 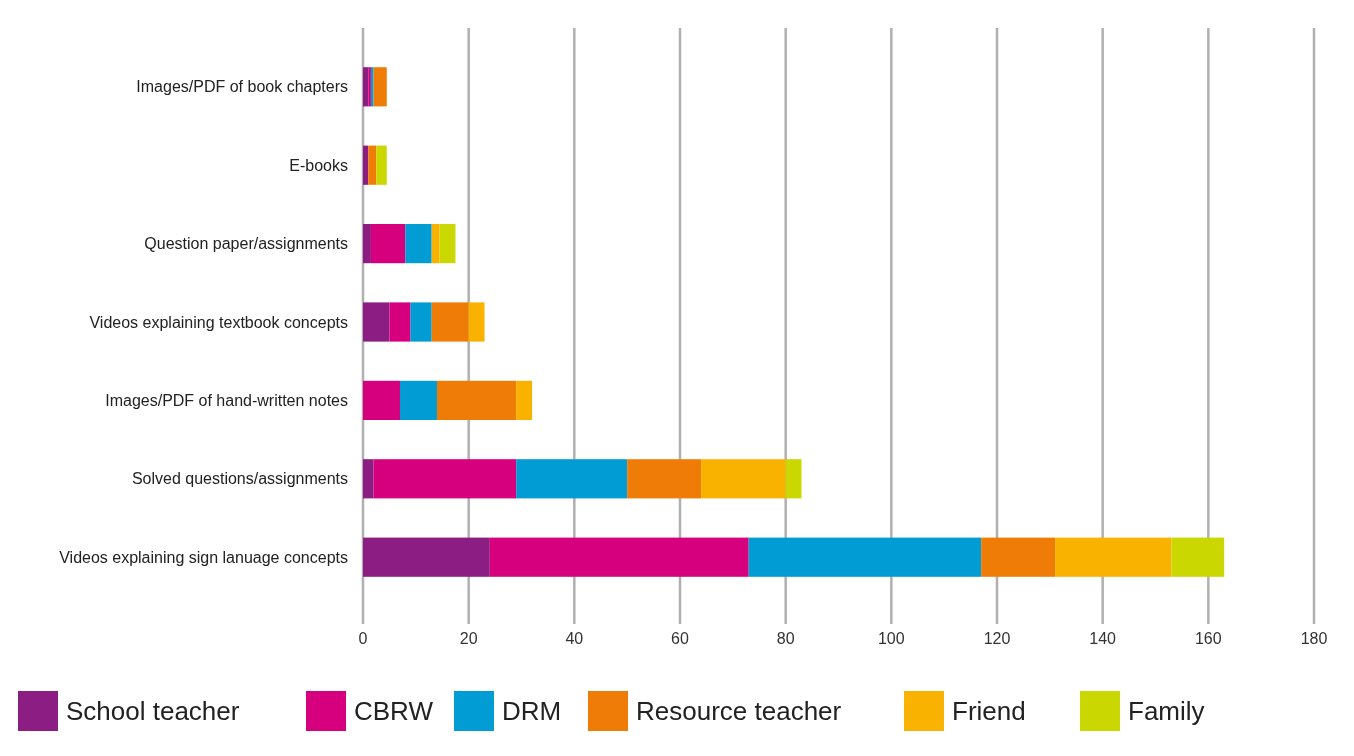 What do you see at coordinates (1103, 638) in the screenshot?
I see `x-tick-label: 140` at bounding box center [1103, 638].